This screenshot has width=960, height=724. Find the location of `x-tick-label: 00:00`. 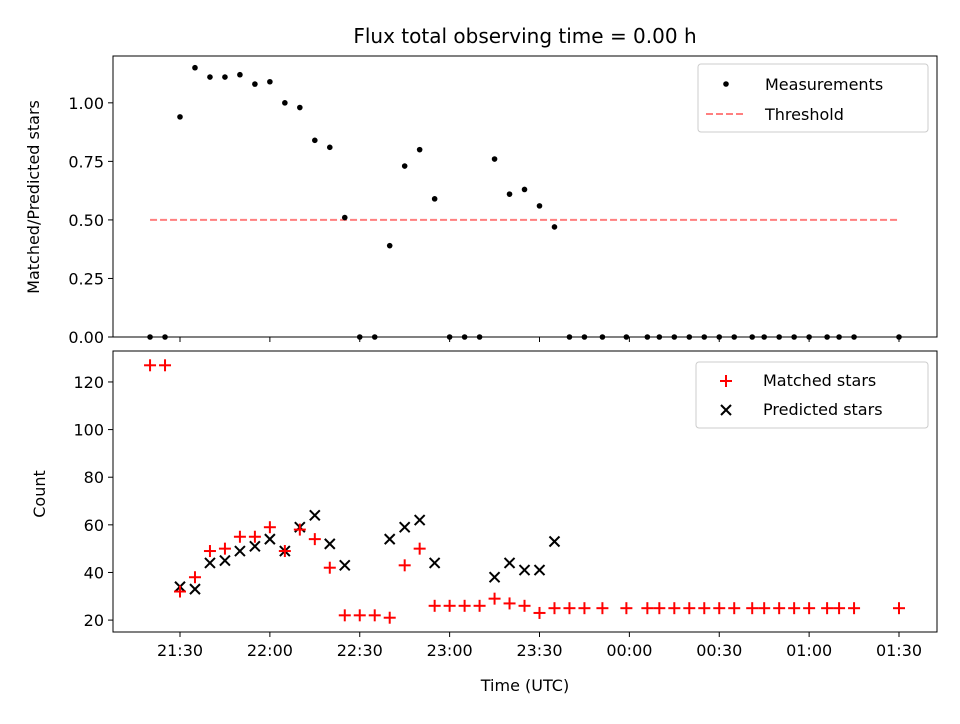

x-tick-label: 00:00 is located at coordinates (629, 650).